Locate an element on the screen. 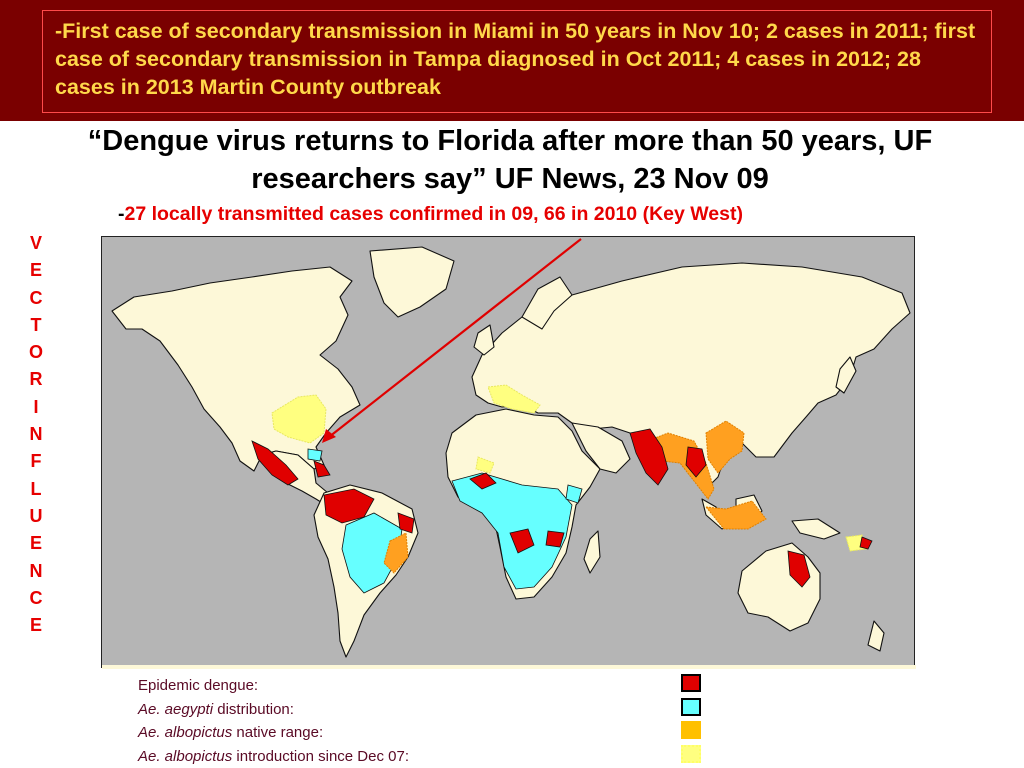  land-new-guinea is located at coordinates (816, 529).